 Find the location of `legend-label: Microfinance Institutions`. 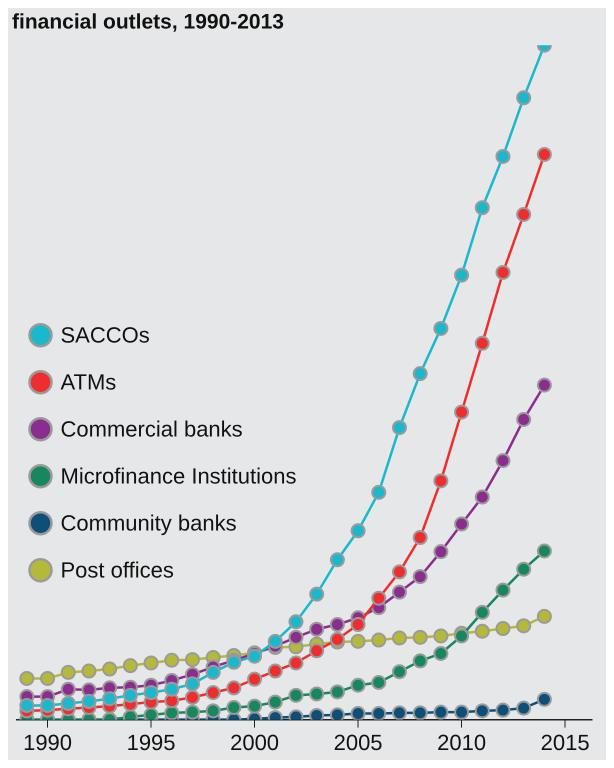

legend-label: Microfinance Institutions is located at coordinates (178, 475).